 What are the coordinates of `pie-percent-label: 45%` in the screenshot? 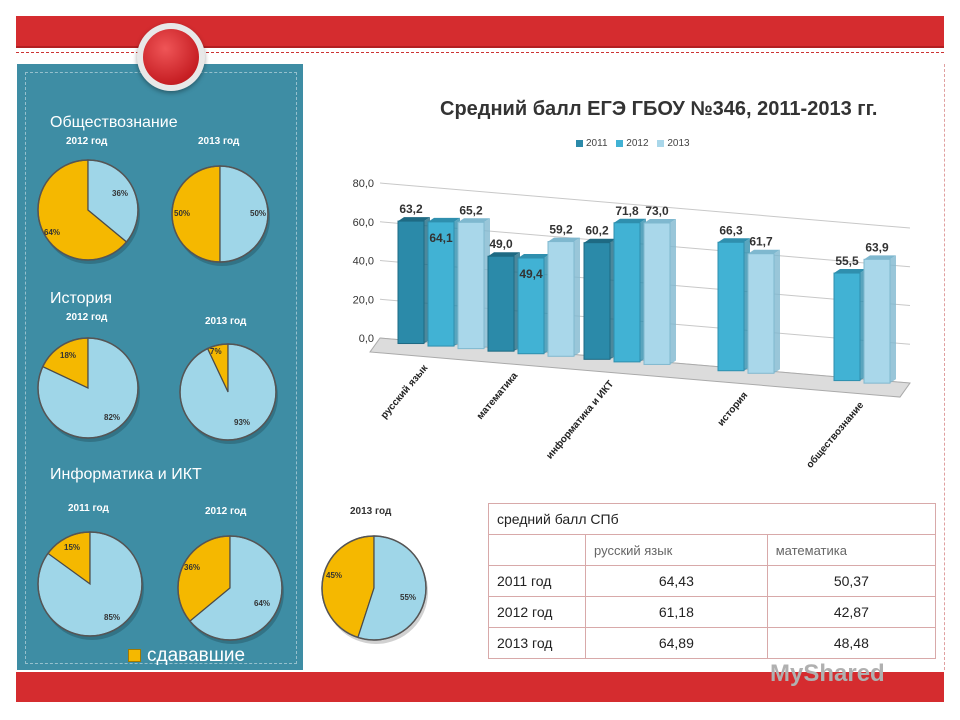 It's located at (334, 575).